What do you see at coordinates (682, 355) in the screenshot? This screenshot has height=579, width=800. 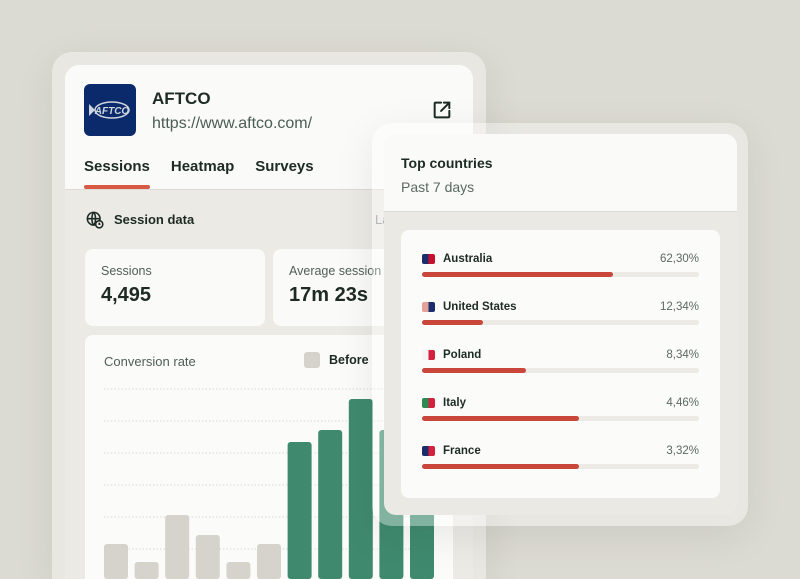 I see `country-percent: 8,34%` at bounding box center [682, 355].